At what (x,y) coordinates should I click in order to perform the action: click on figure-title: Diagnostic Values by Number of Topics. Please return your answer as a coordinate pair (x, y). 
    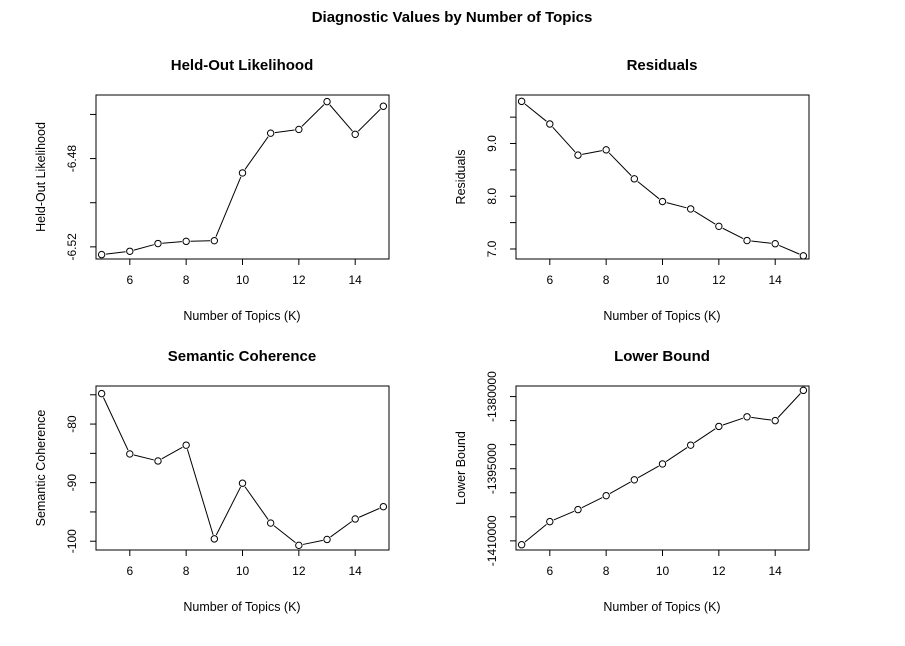
    Looking at the image, I should click on (452, 17).